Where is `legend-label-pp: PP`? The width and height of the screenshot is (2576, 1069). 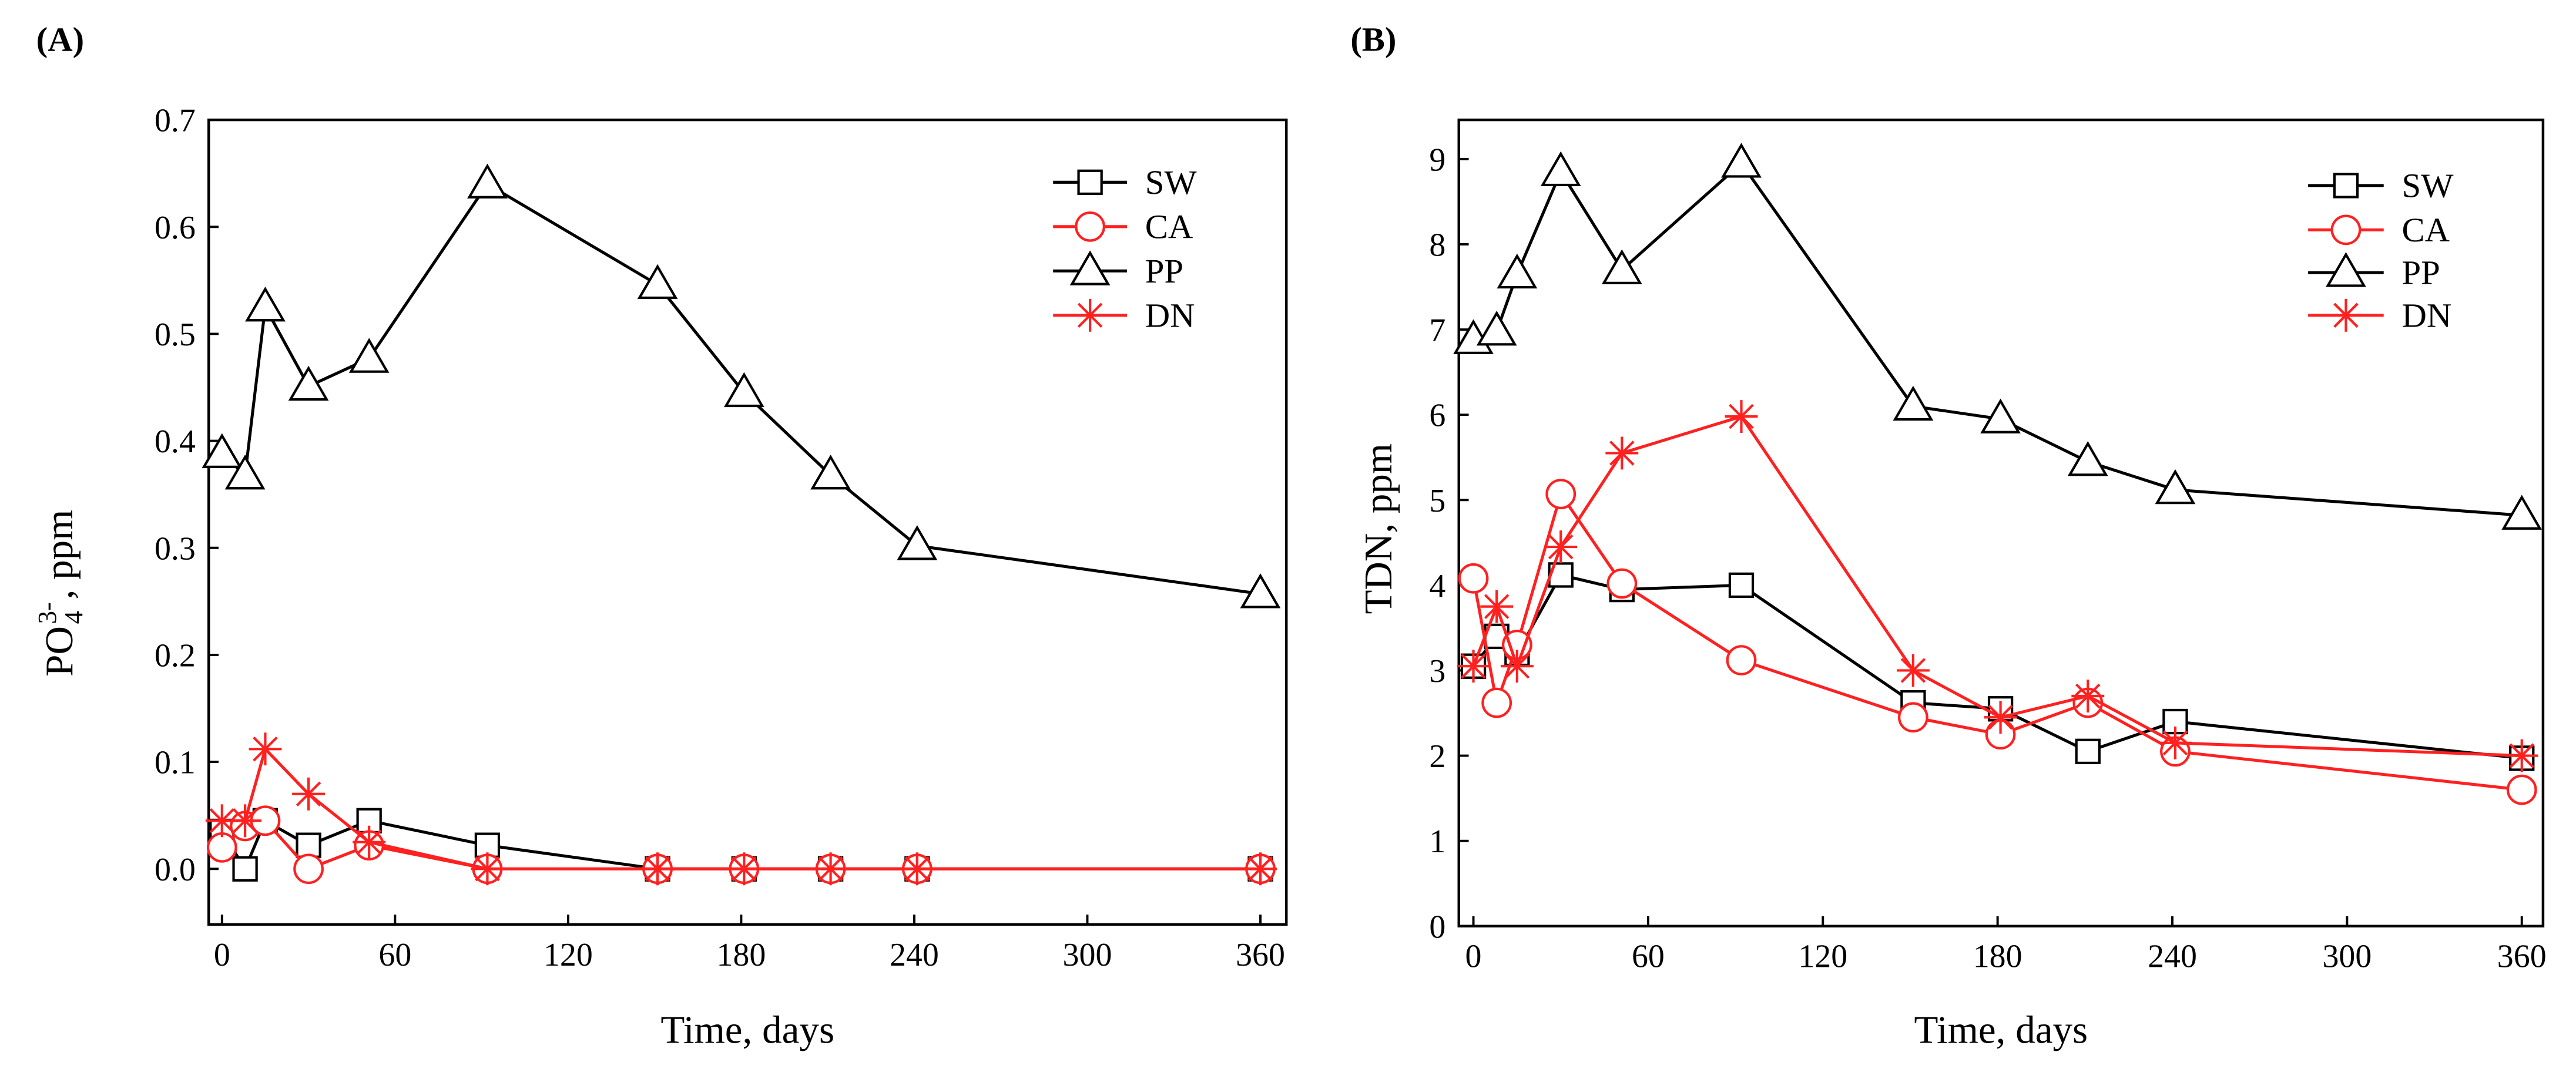 legend-label-pp: PP is located at coordinates (1164, 271).